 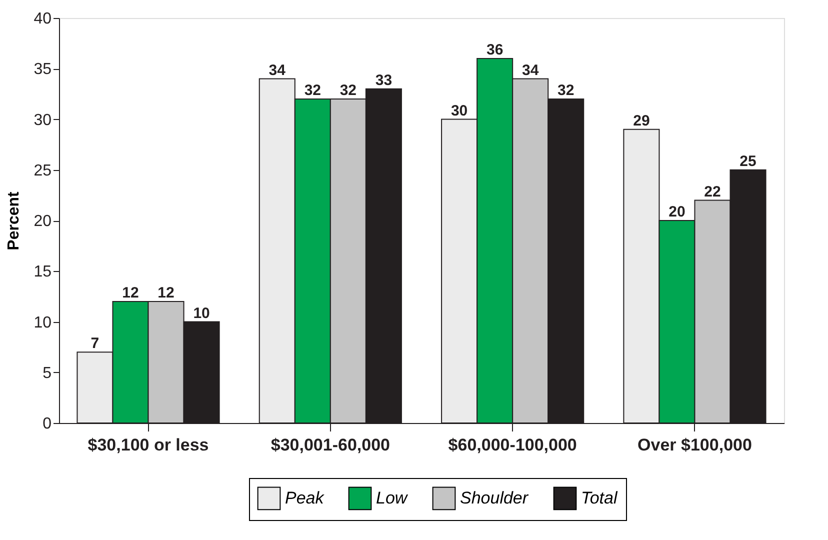 I want to click on x-tick-label: Over $100,000, so click(x=695, y=445).